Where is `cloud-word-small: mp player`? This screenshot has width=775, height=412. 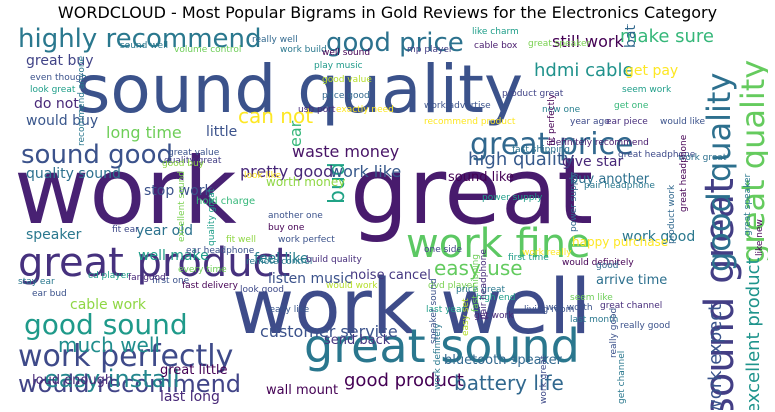
cloud-word-small: mp player is located at coordinates (430, 50).